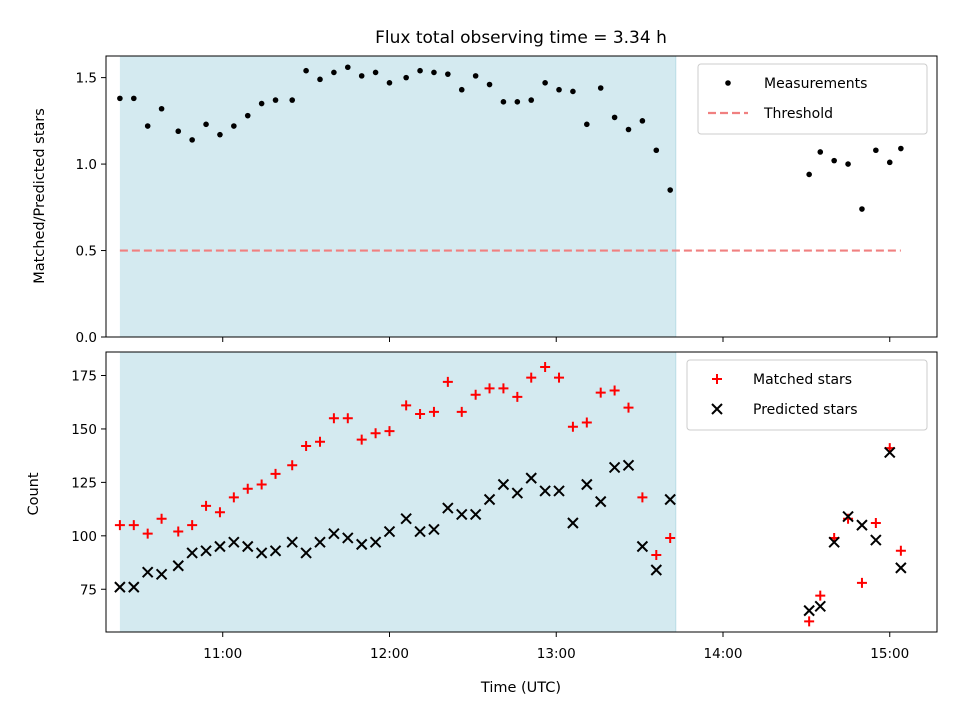 This screenshot has height=720, width=960. What do you see at coordinates (34, 493) in the screenshot?
I see `bottom-y-axis-label: Count` at bounding box center [34, 493].